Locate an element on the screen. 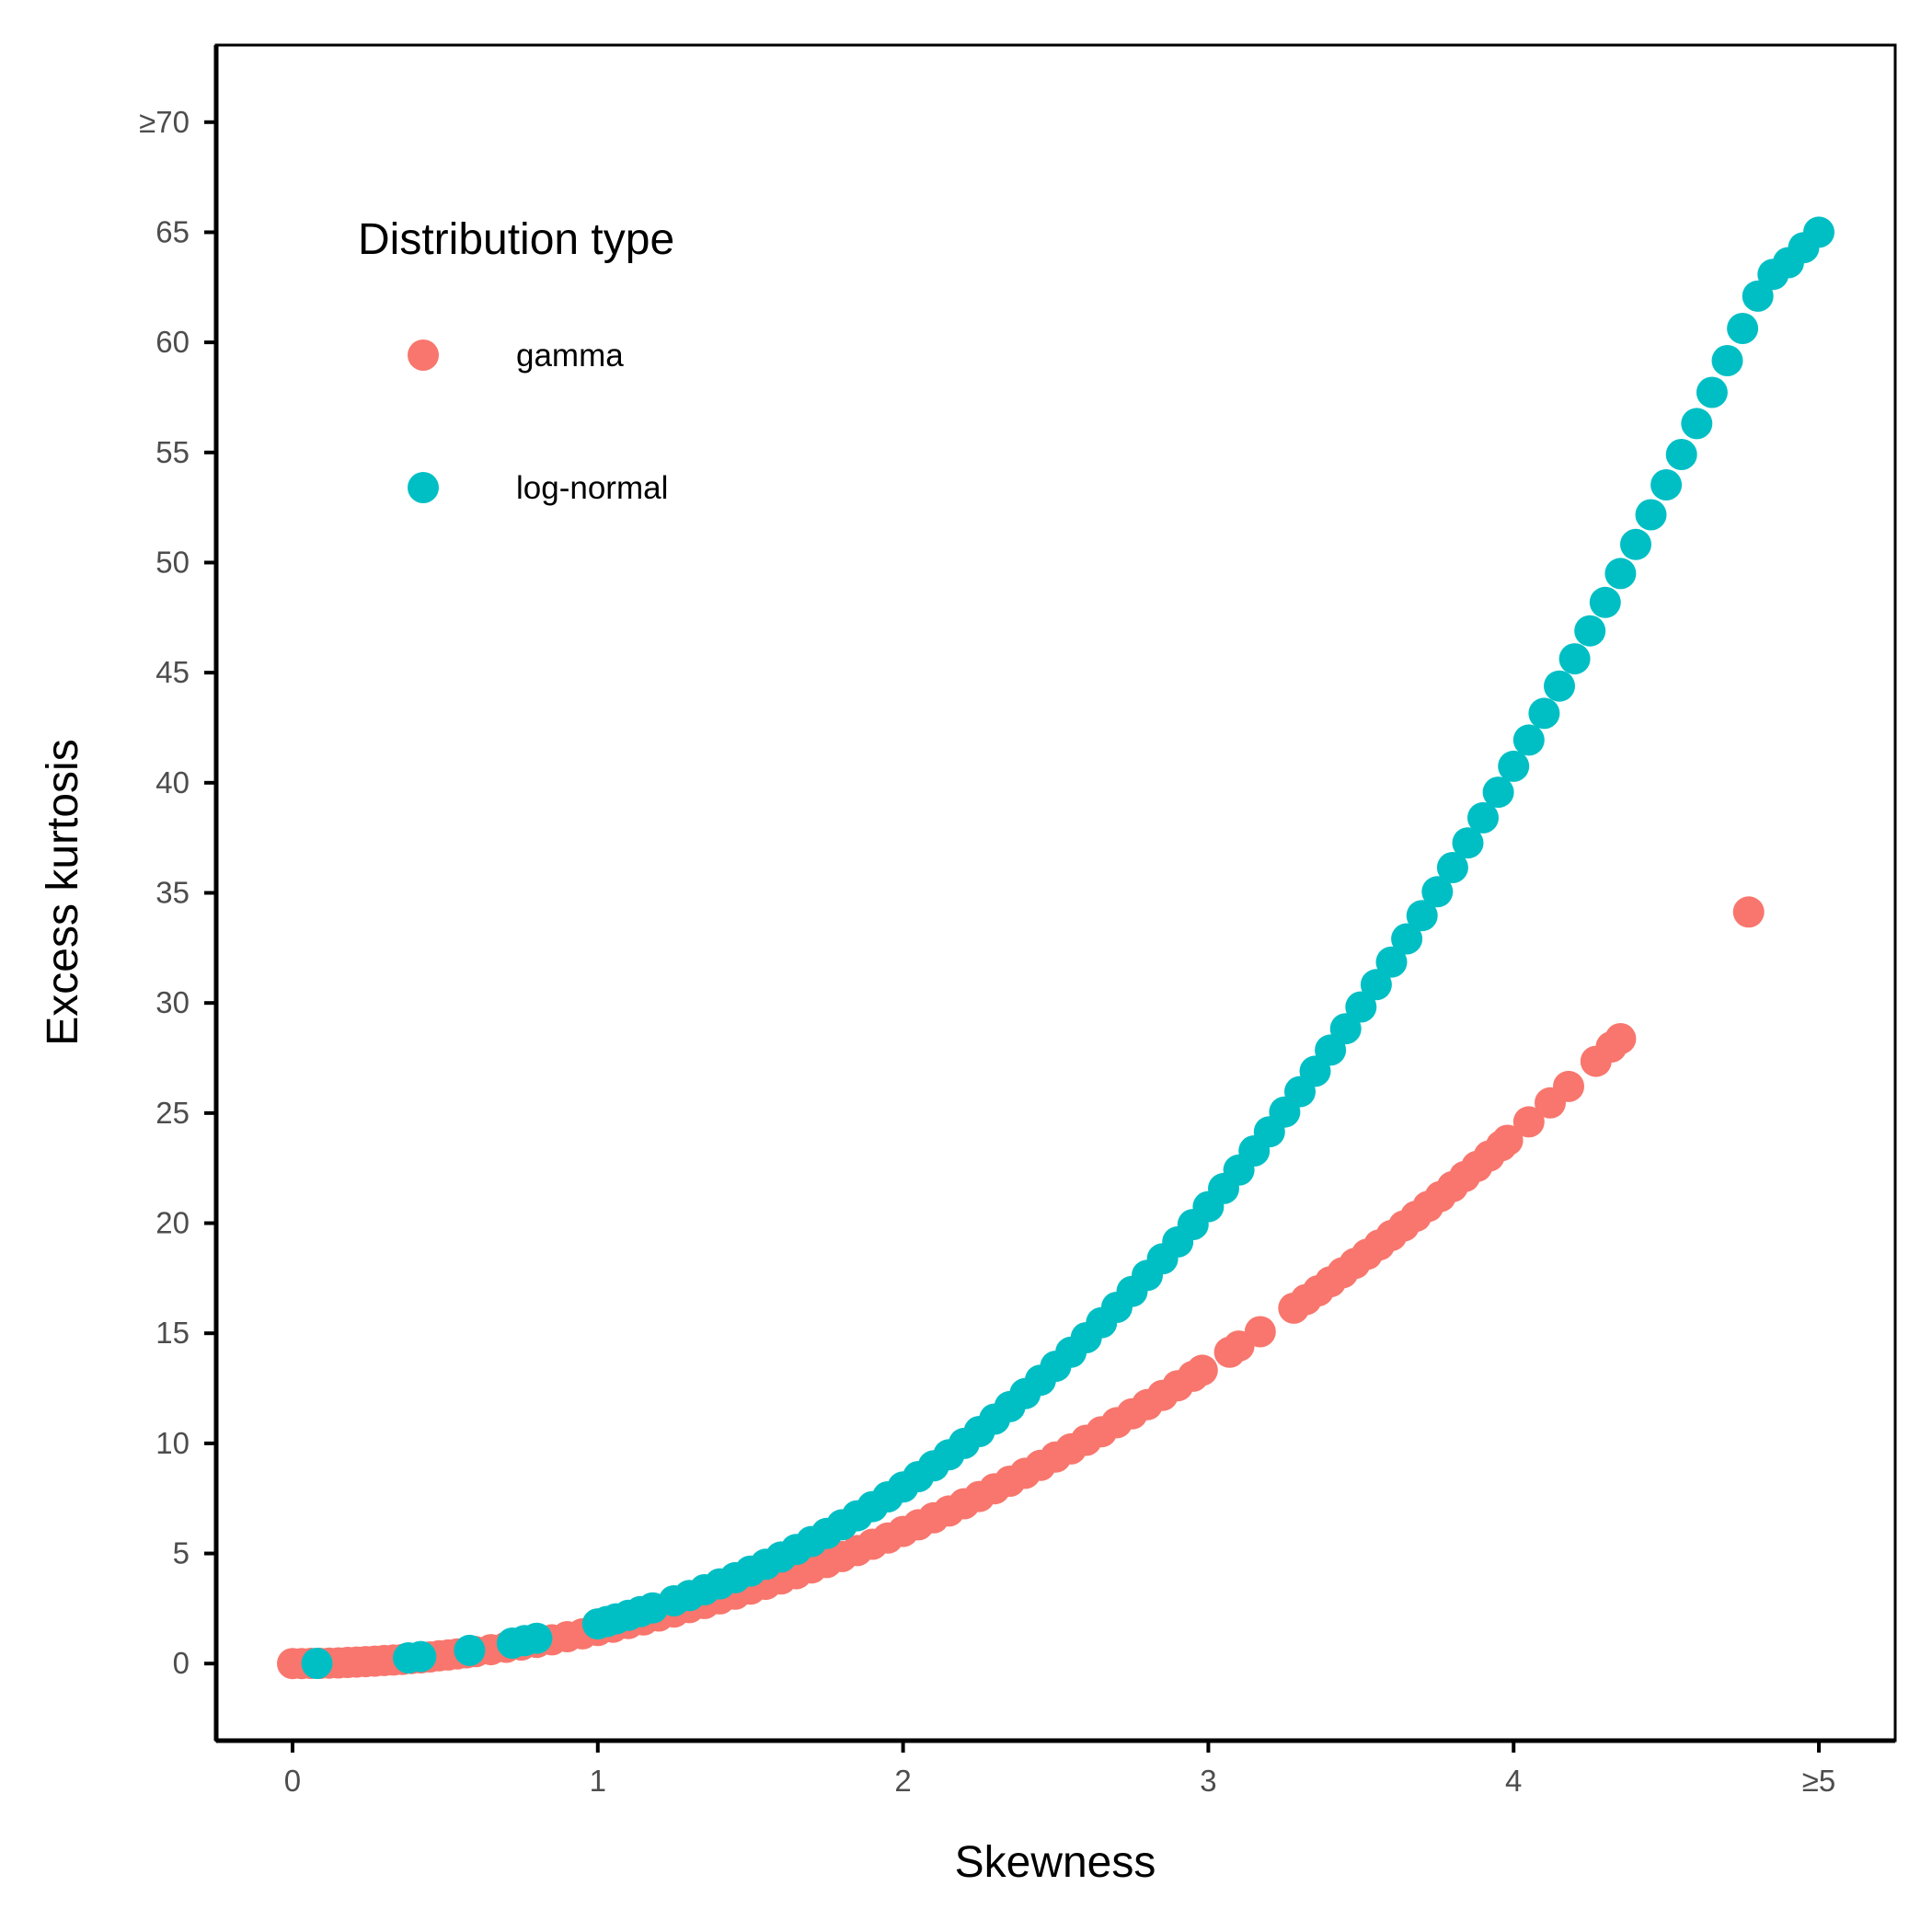 Image resolution: width=1932 pixels, height=1932 pixels. y-tick-label-6: 30 is located at coordinates (172, 1002).